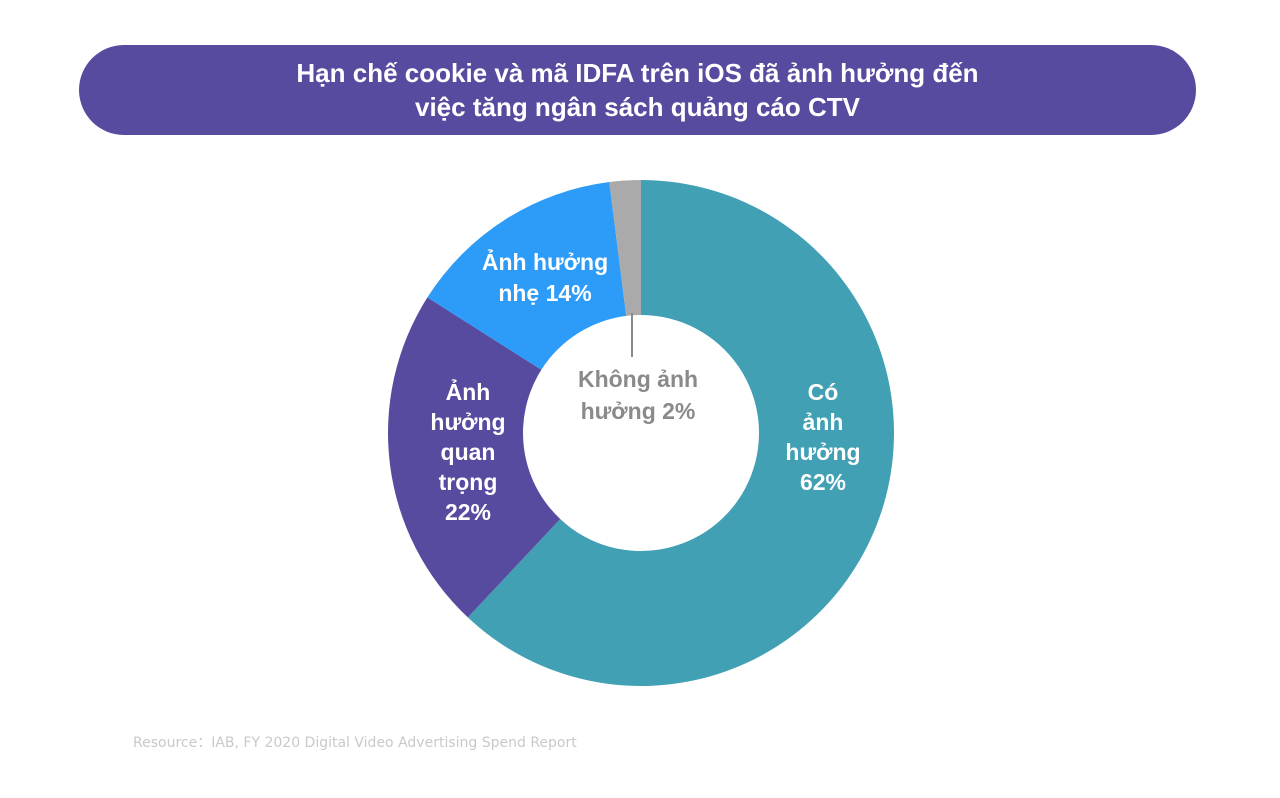  I want to click on slice-label-line: Không ảnh, so click(638, 379).